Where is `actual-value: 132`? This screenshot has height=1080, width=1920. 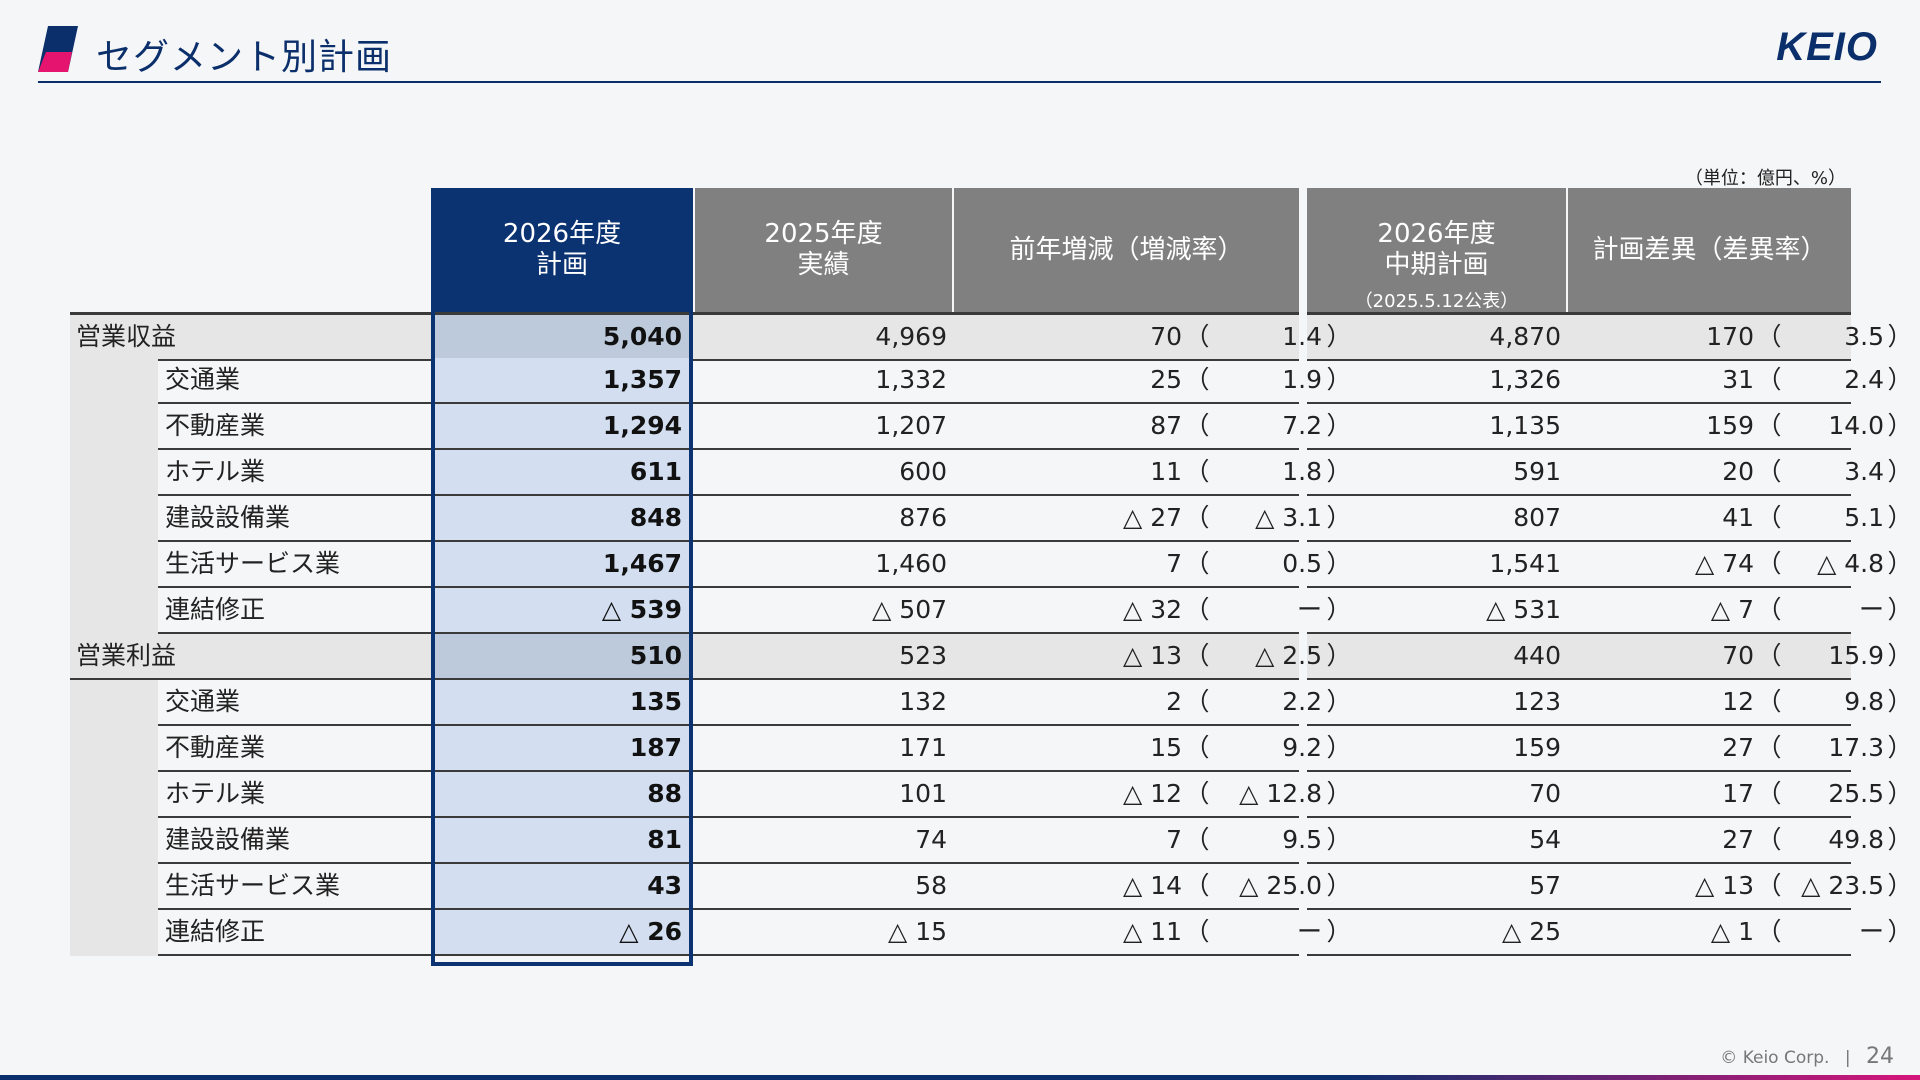 actual-value: 132 is located at coordinates (923, 701).